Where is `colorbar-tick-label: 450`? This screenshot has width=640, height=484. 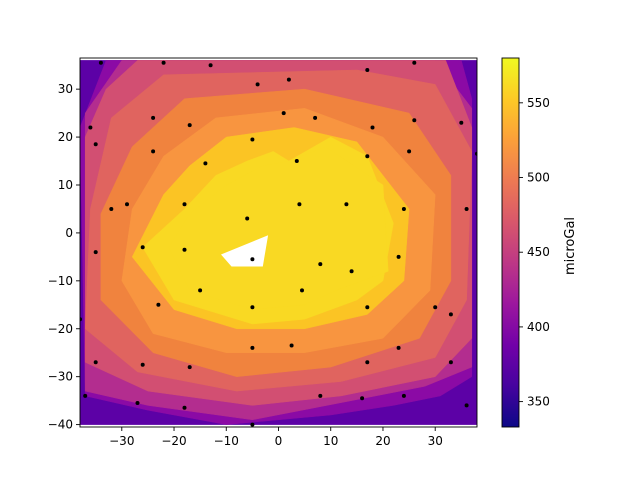 colorbar-tick-label: 450 is located at coordinates (538, 252).